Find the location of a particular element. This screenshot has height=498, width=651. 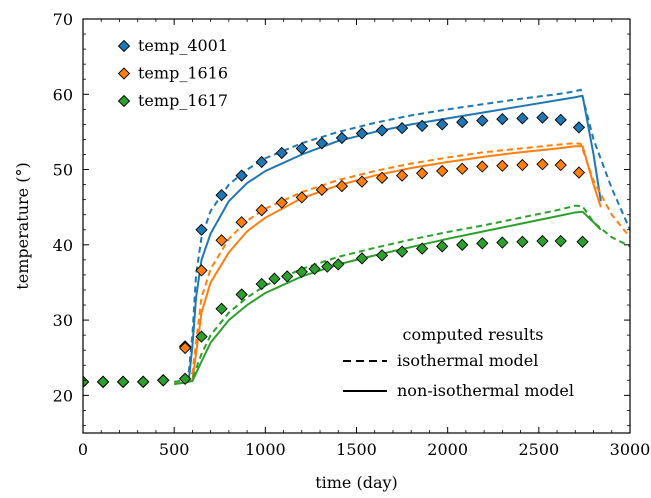

y-tick-label: 20 is located at coordinates (63, 395).